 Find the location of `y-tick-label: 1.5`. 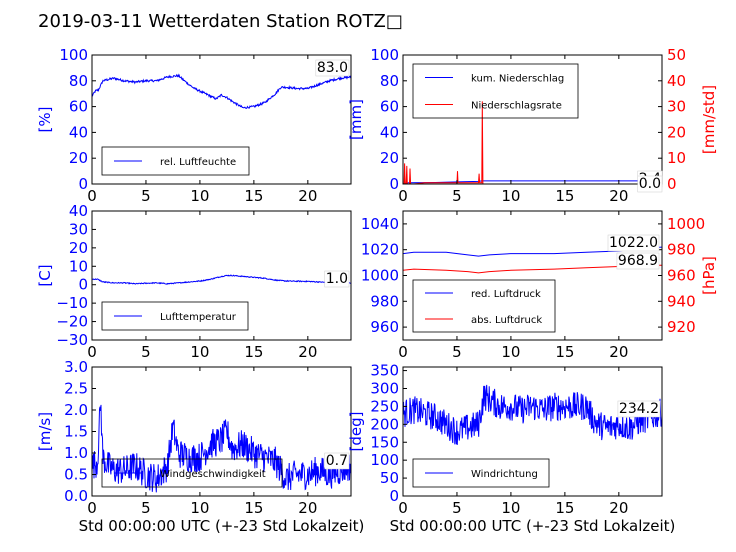

y-tick-label: 1.5 is located at coordinates (76, 432).